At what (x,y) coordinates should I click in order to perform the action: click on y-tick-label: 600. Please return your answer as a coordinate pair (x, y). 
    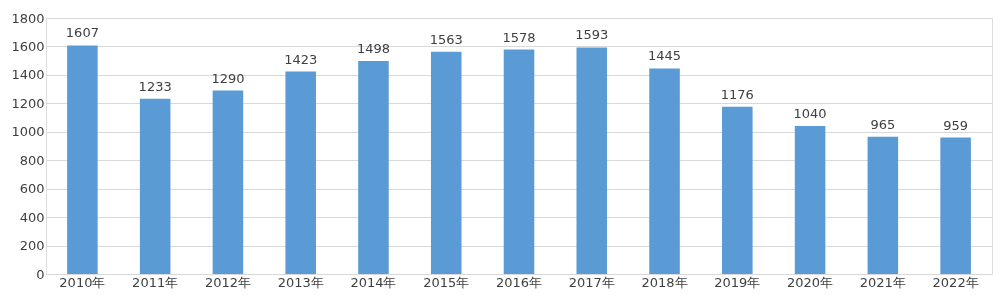
    Looking at the image, I should click on (32, 189).